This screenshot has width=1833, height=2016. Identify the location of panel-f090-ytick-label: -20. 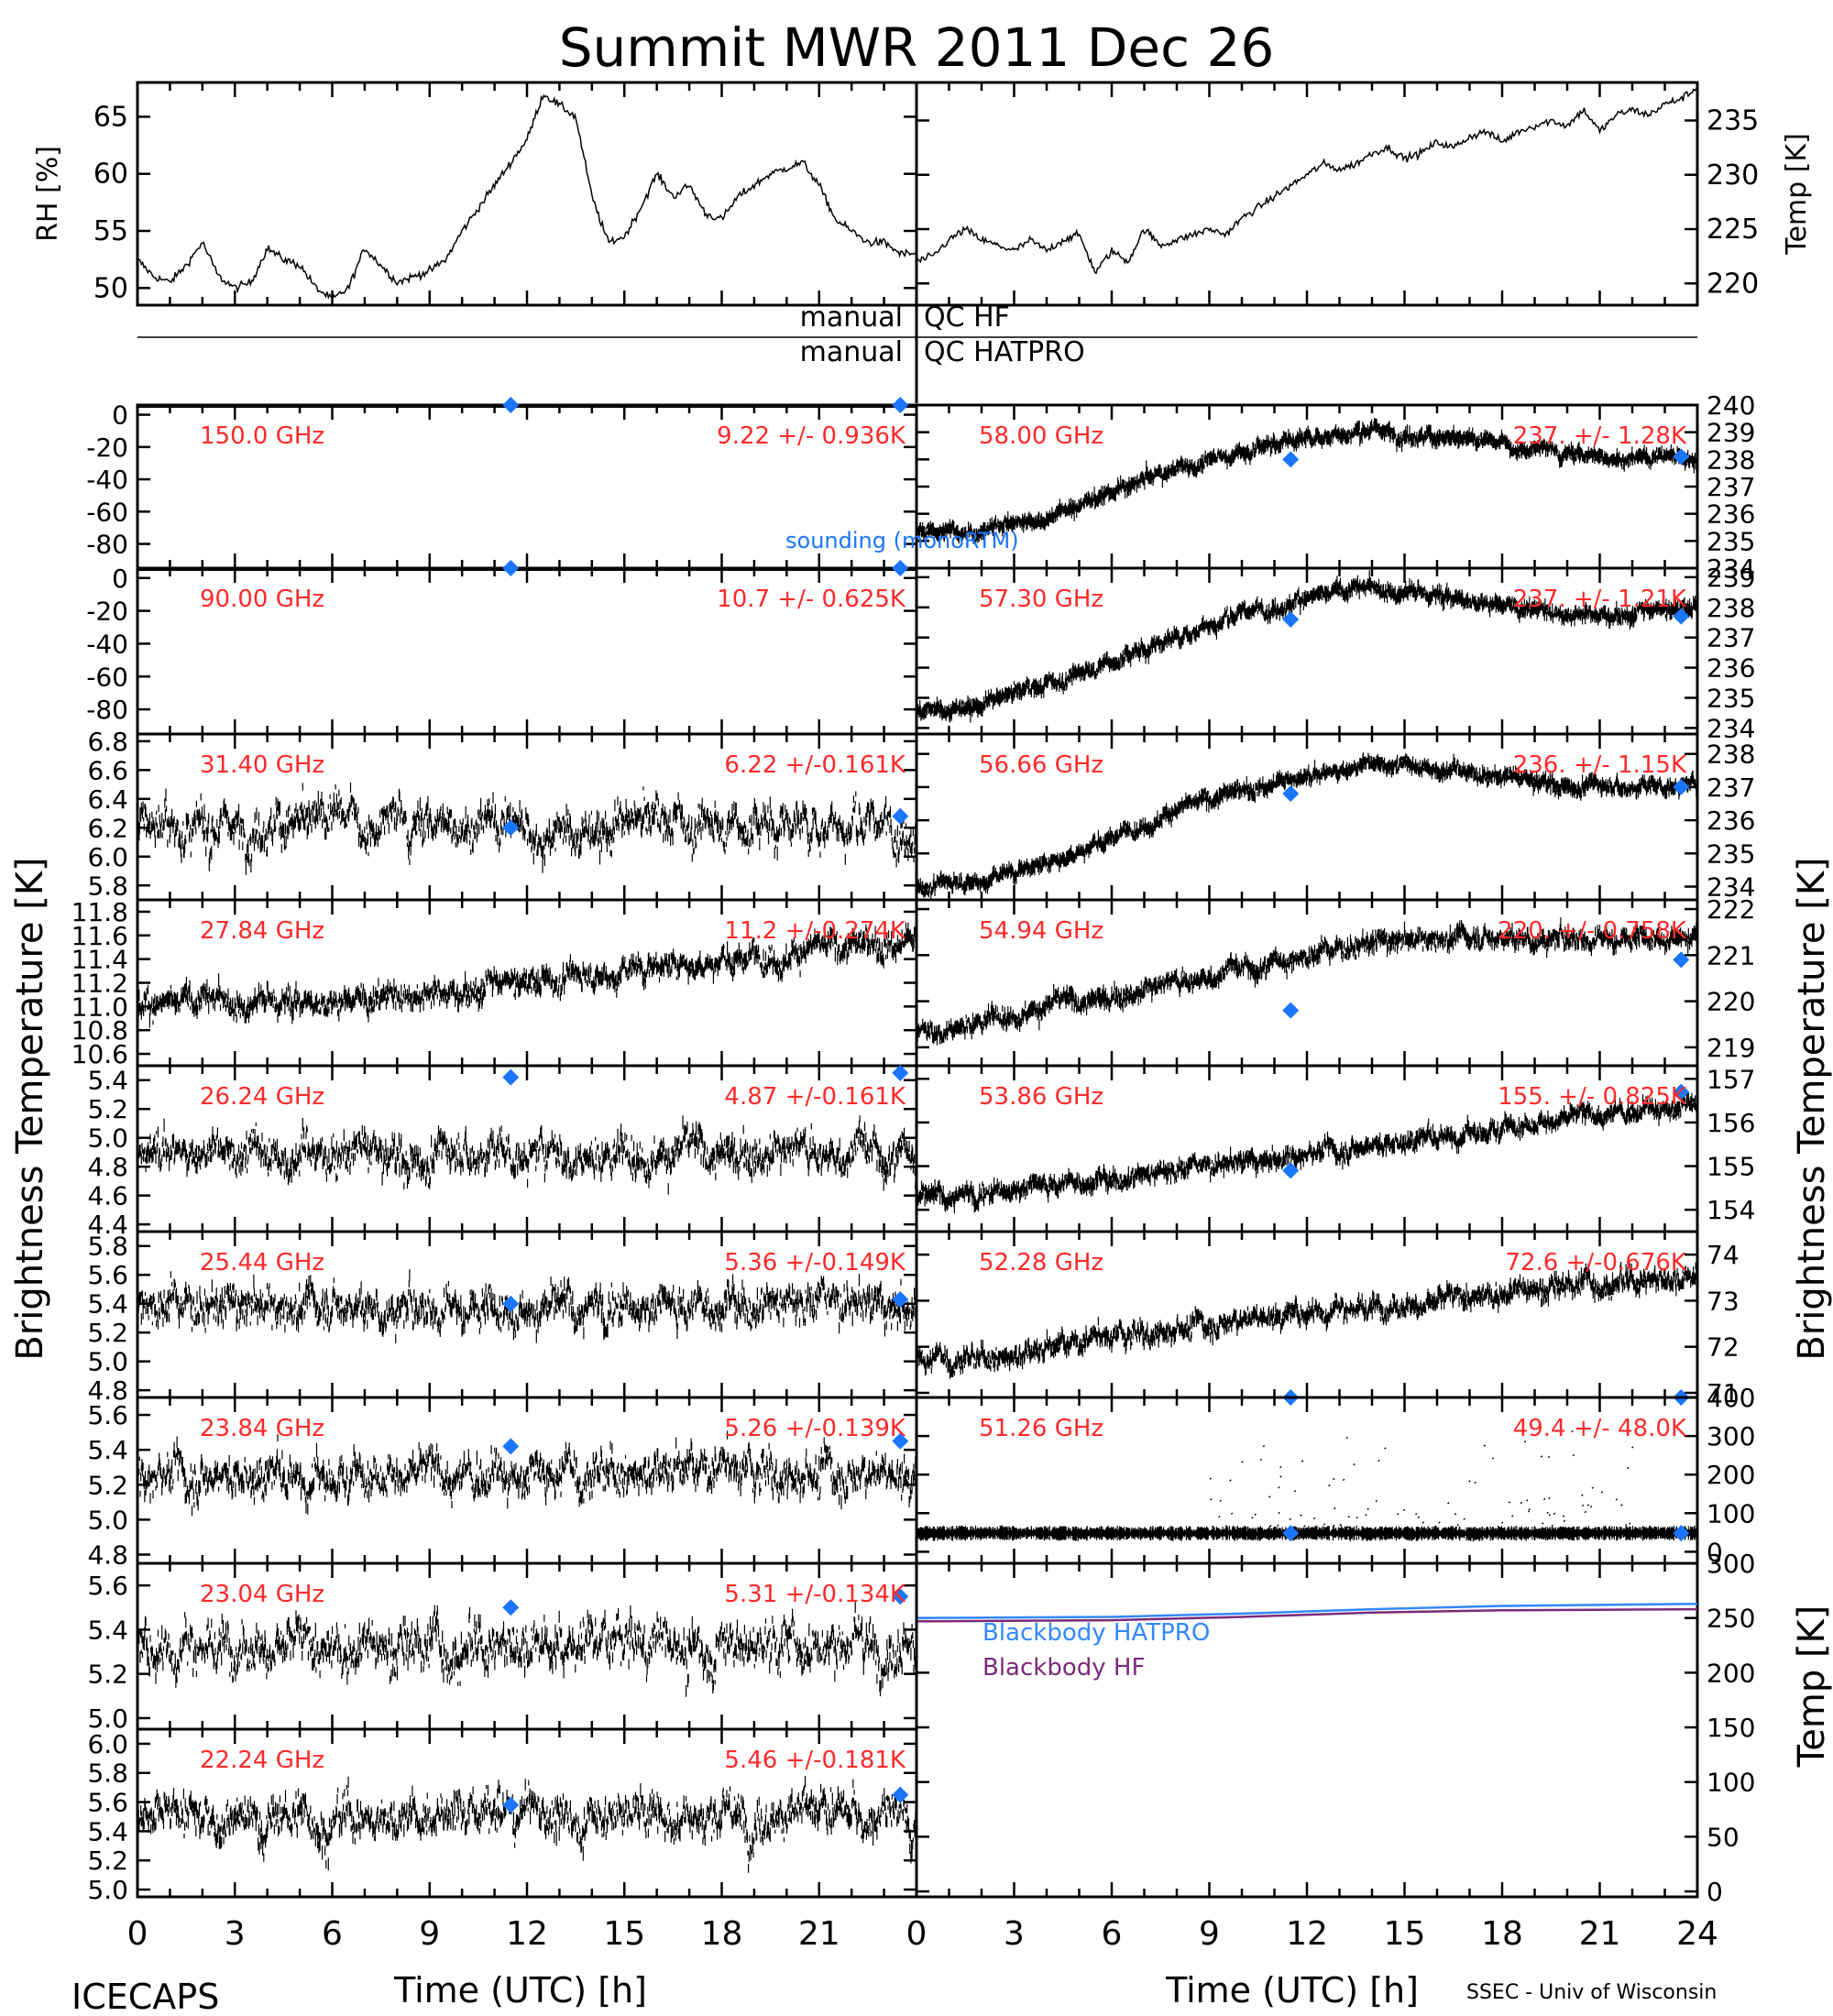
(107, 612).